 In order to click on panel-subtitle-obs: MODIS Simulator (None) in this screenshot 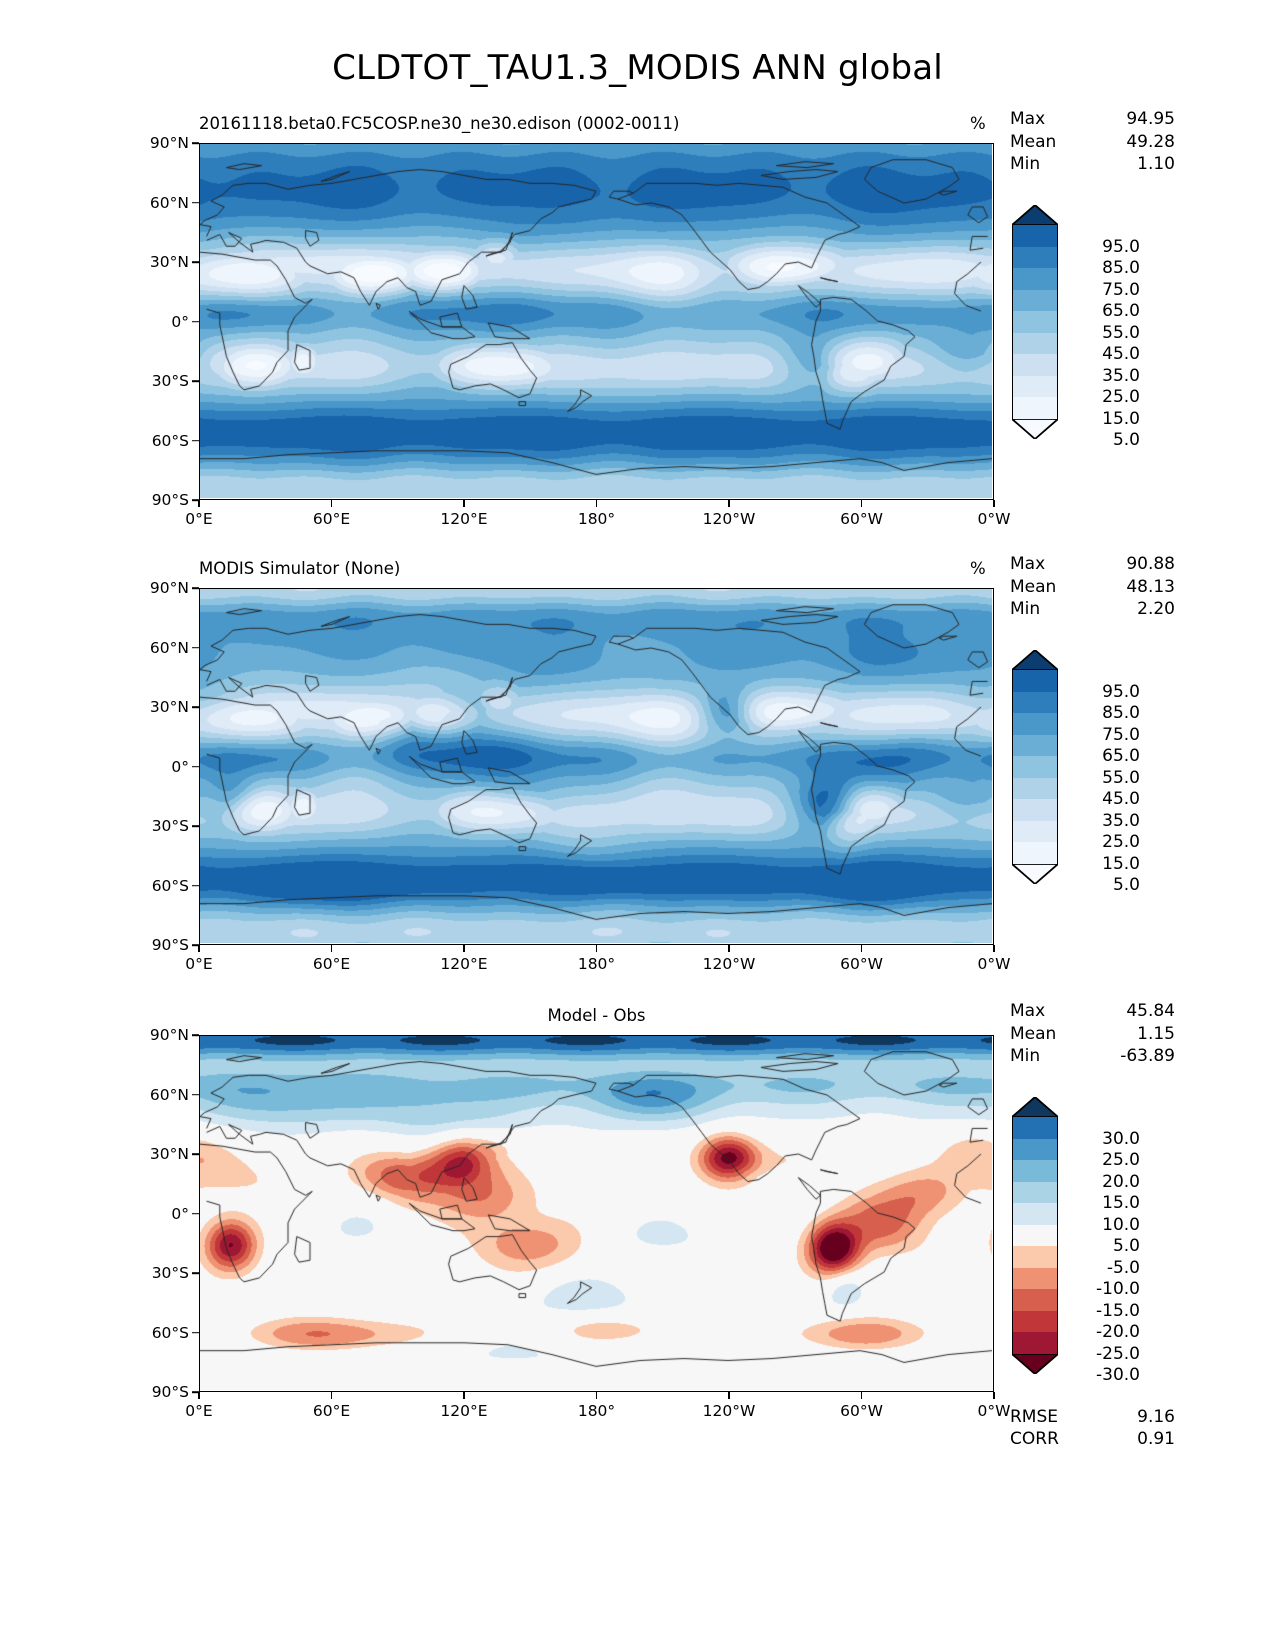, I will do `click(300, 568)`.